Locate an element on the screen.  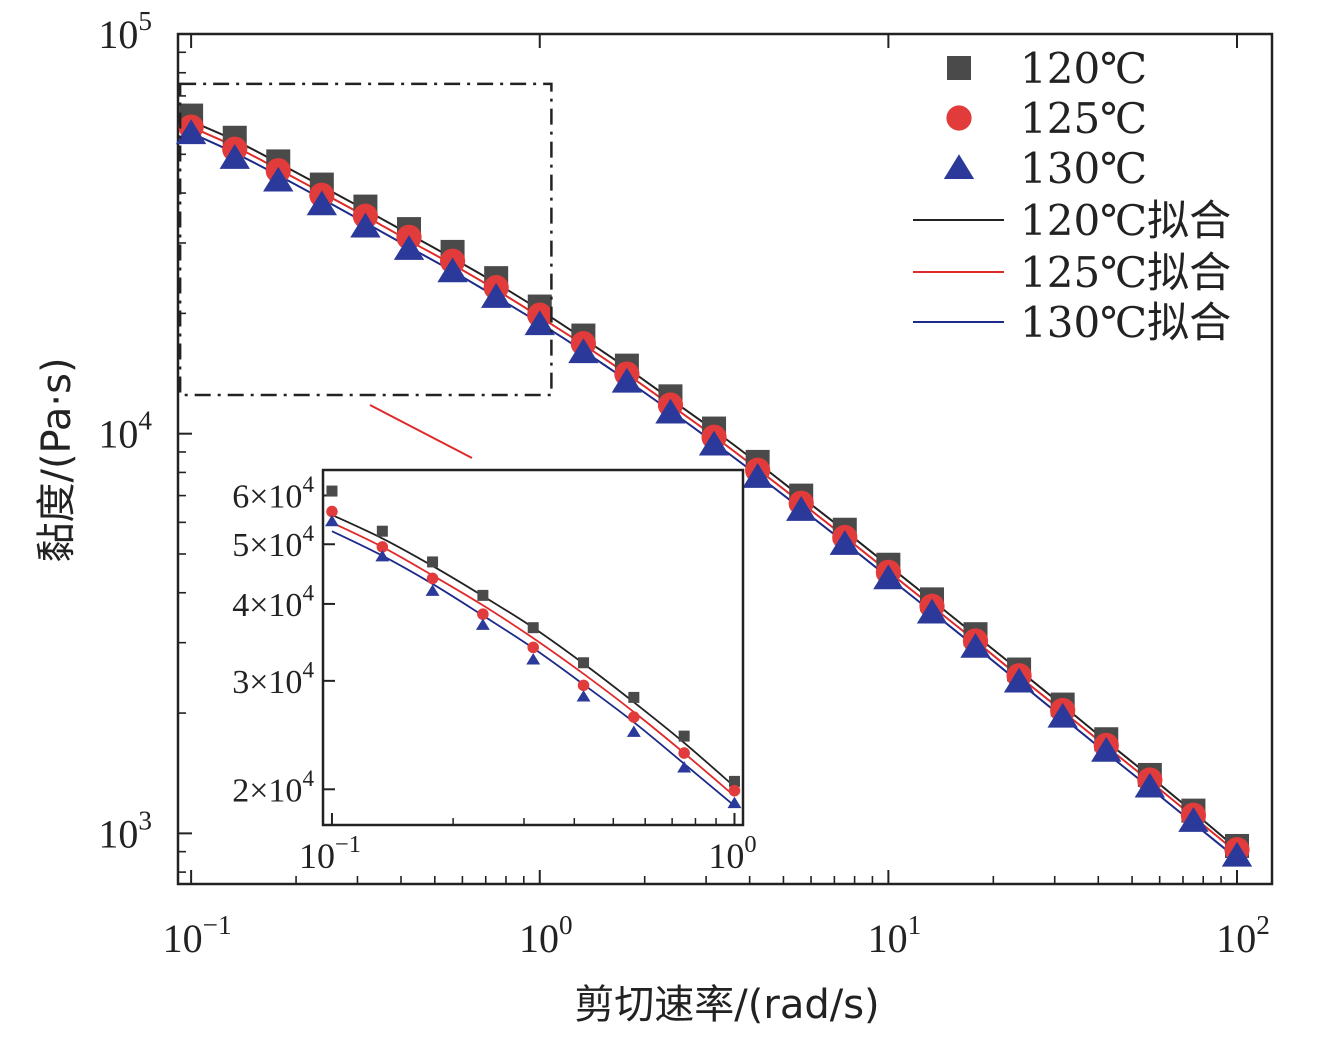
legend-label: 130℃ is located at coordinates (1083, 168).